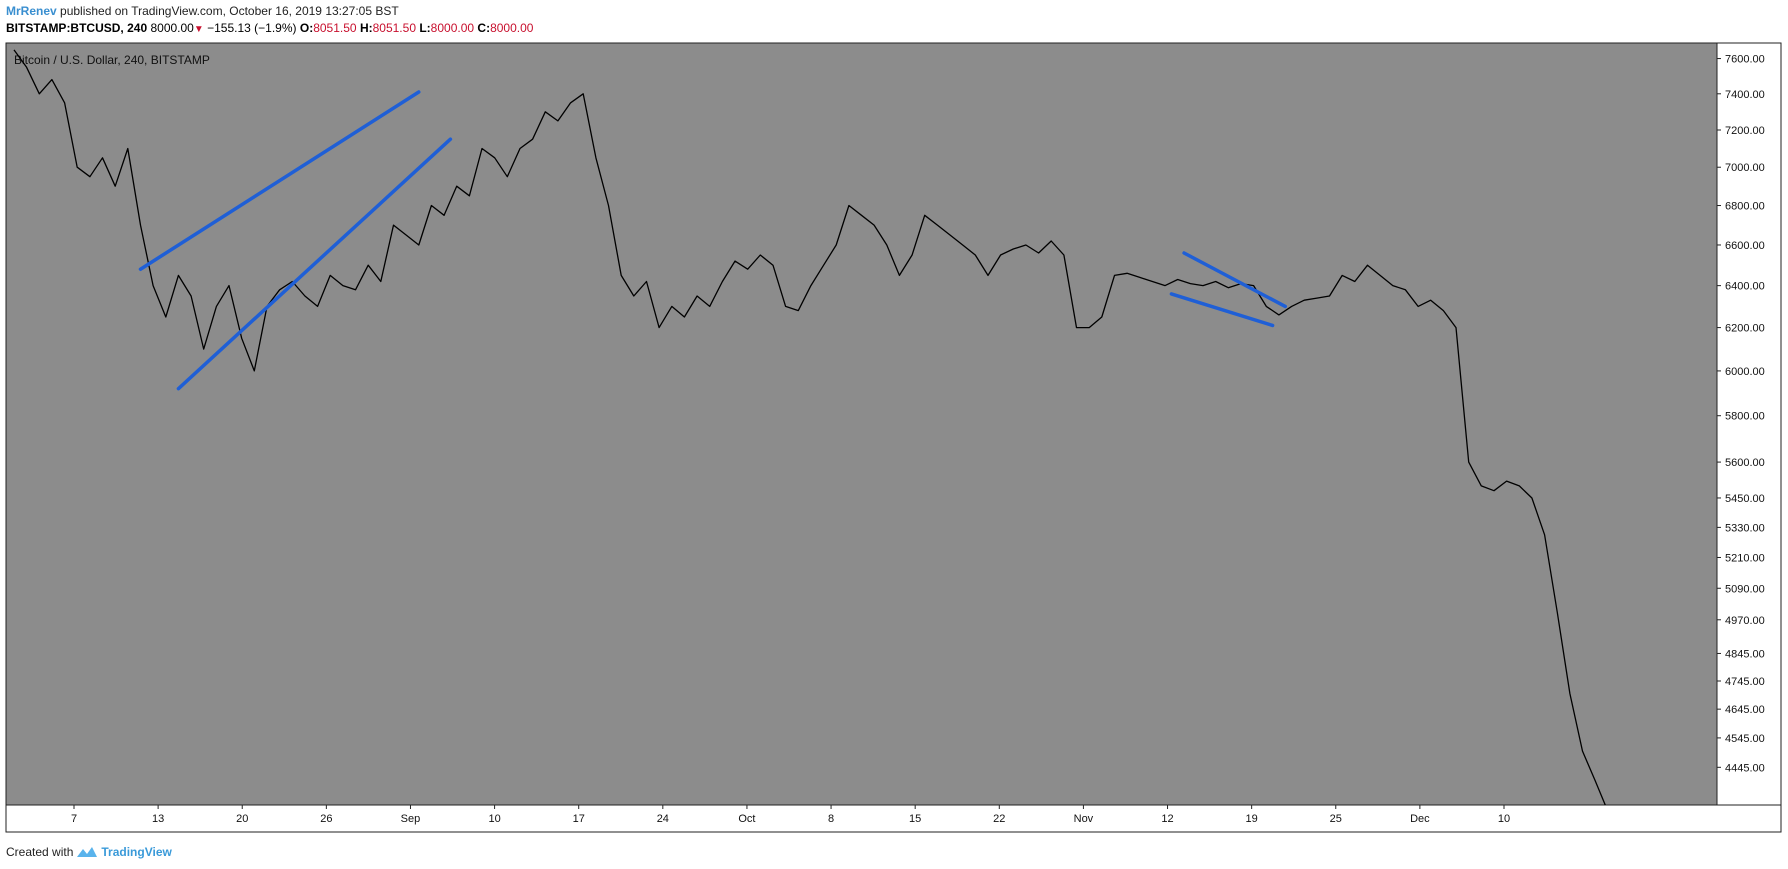 This screenshot has height=869, width=1788. What do you see at coordinates (172, 28) in the screenshot?
I see `last-price: 8000.00` at bounding box center [172, 28].